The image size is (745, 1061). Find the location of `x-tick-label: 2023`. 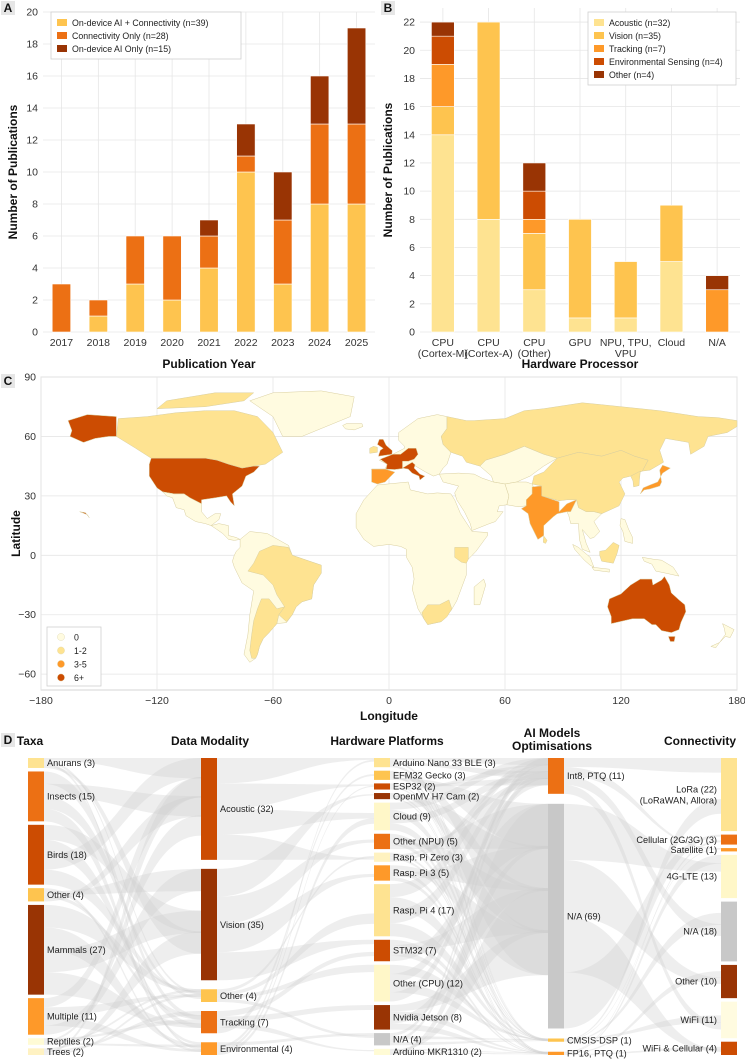

x-tick-label: 2023 is located at coordinates (283, 343).